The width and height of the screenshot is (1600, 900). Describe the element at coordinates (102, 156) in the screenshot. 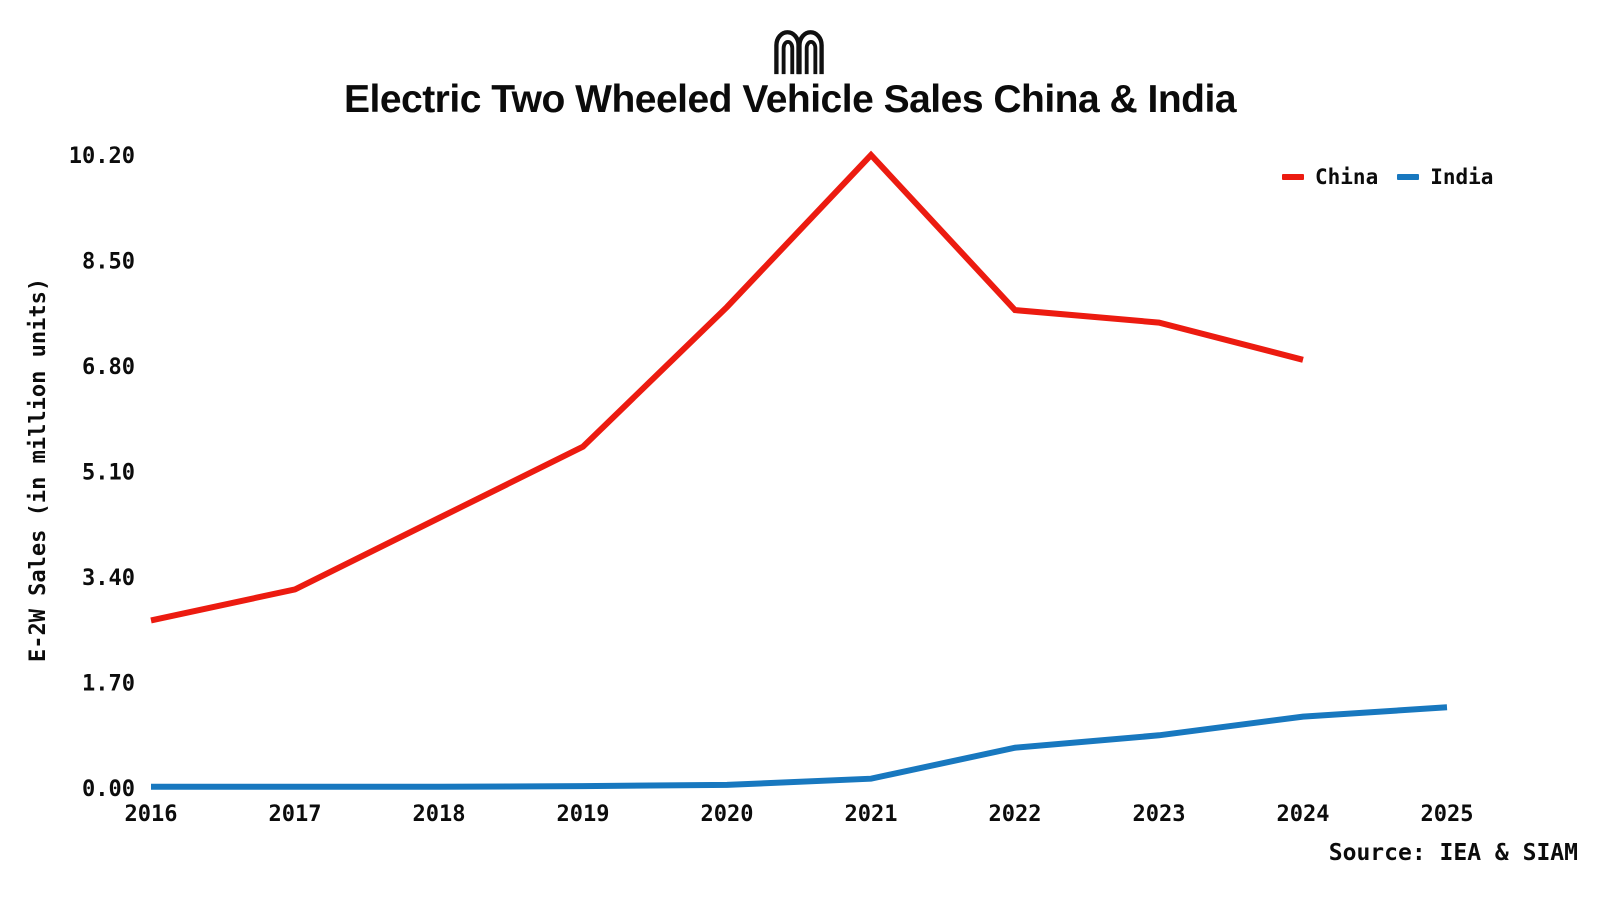

I see `y-axis-tick-label: 10.20` at that location.